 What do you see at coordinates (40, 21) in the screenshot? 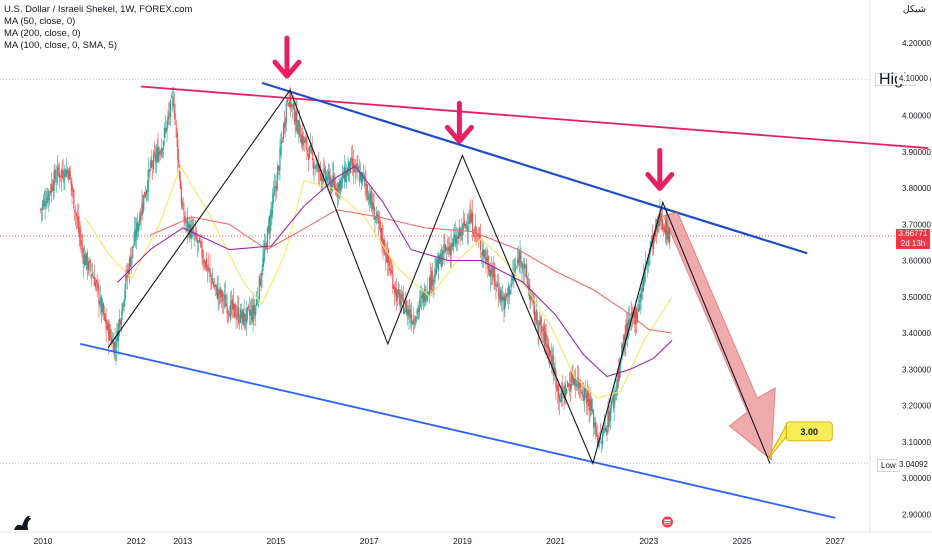
I see `ma-50-label: MA (50, close, 0)` at bounding box center [40, 21].